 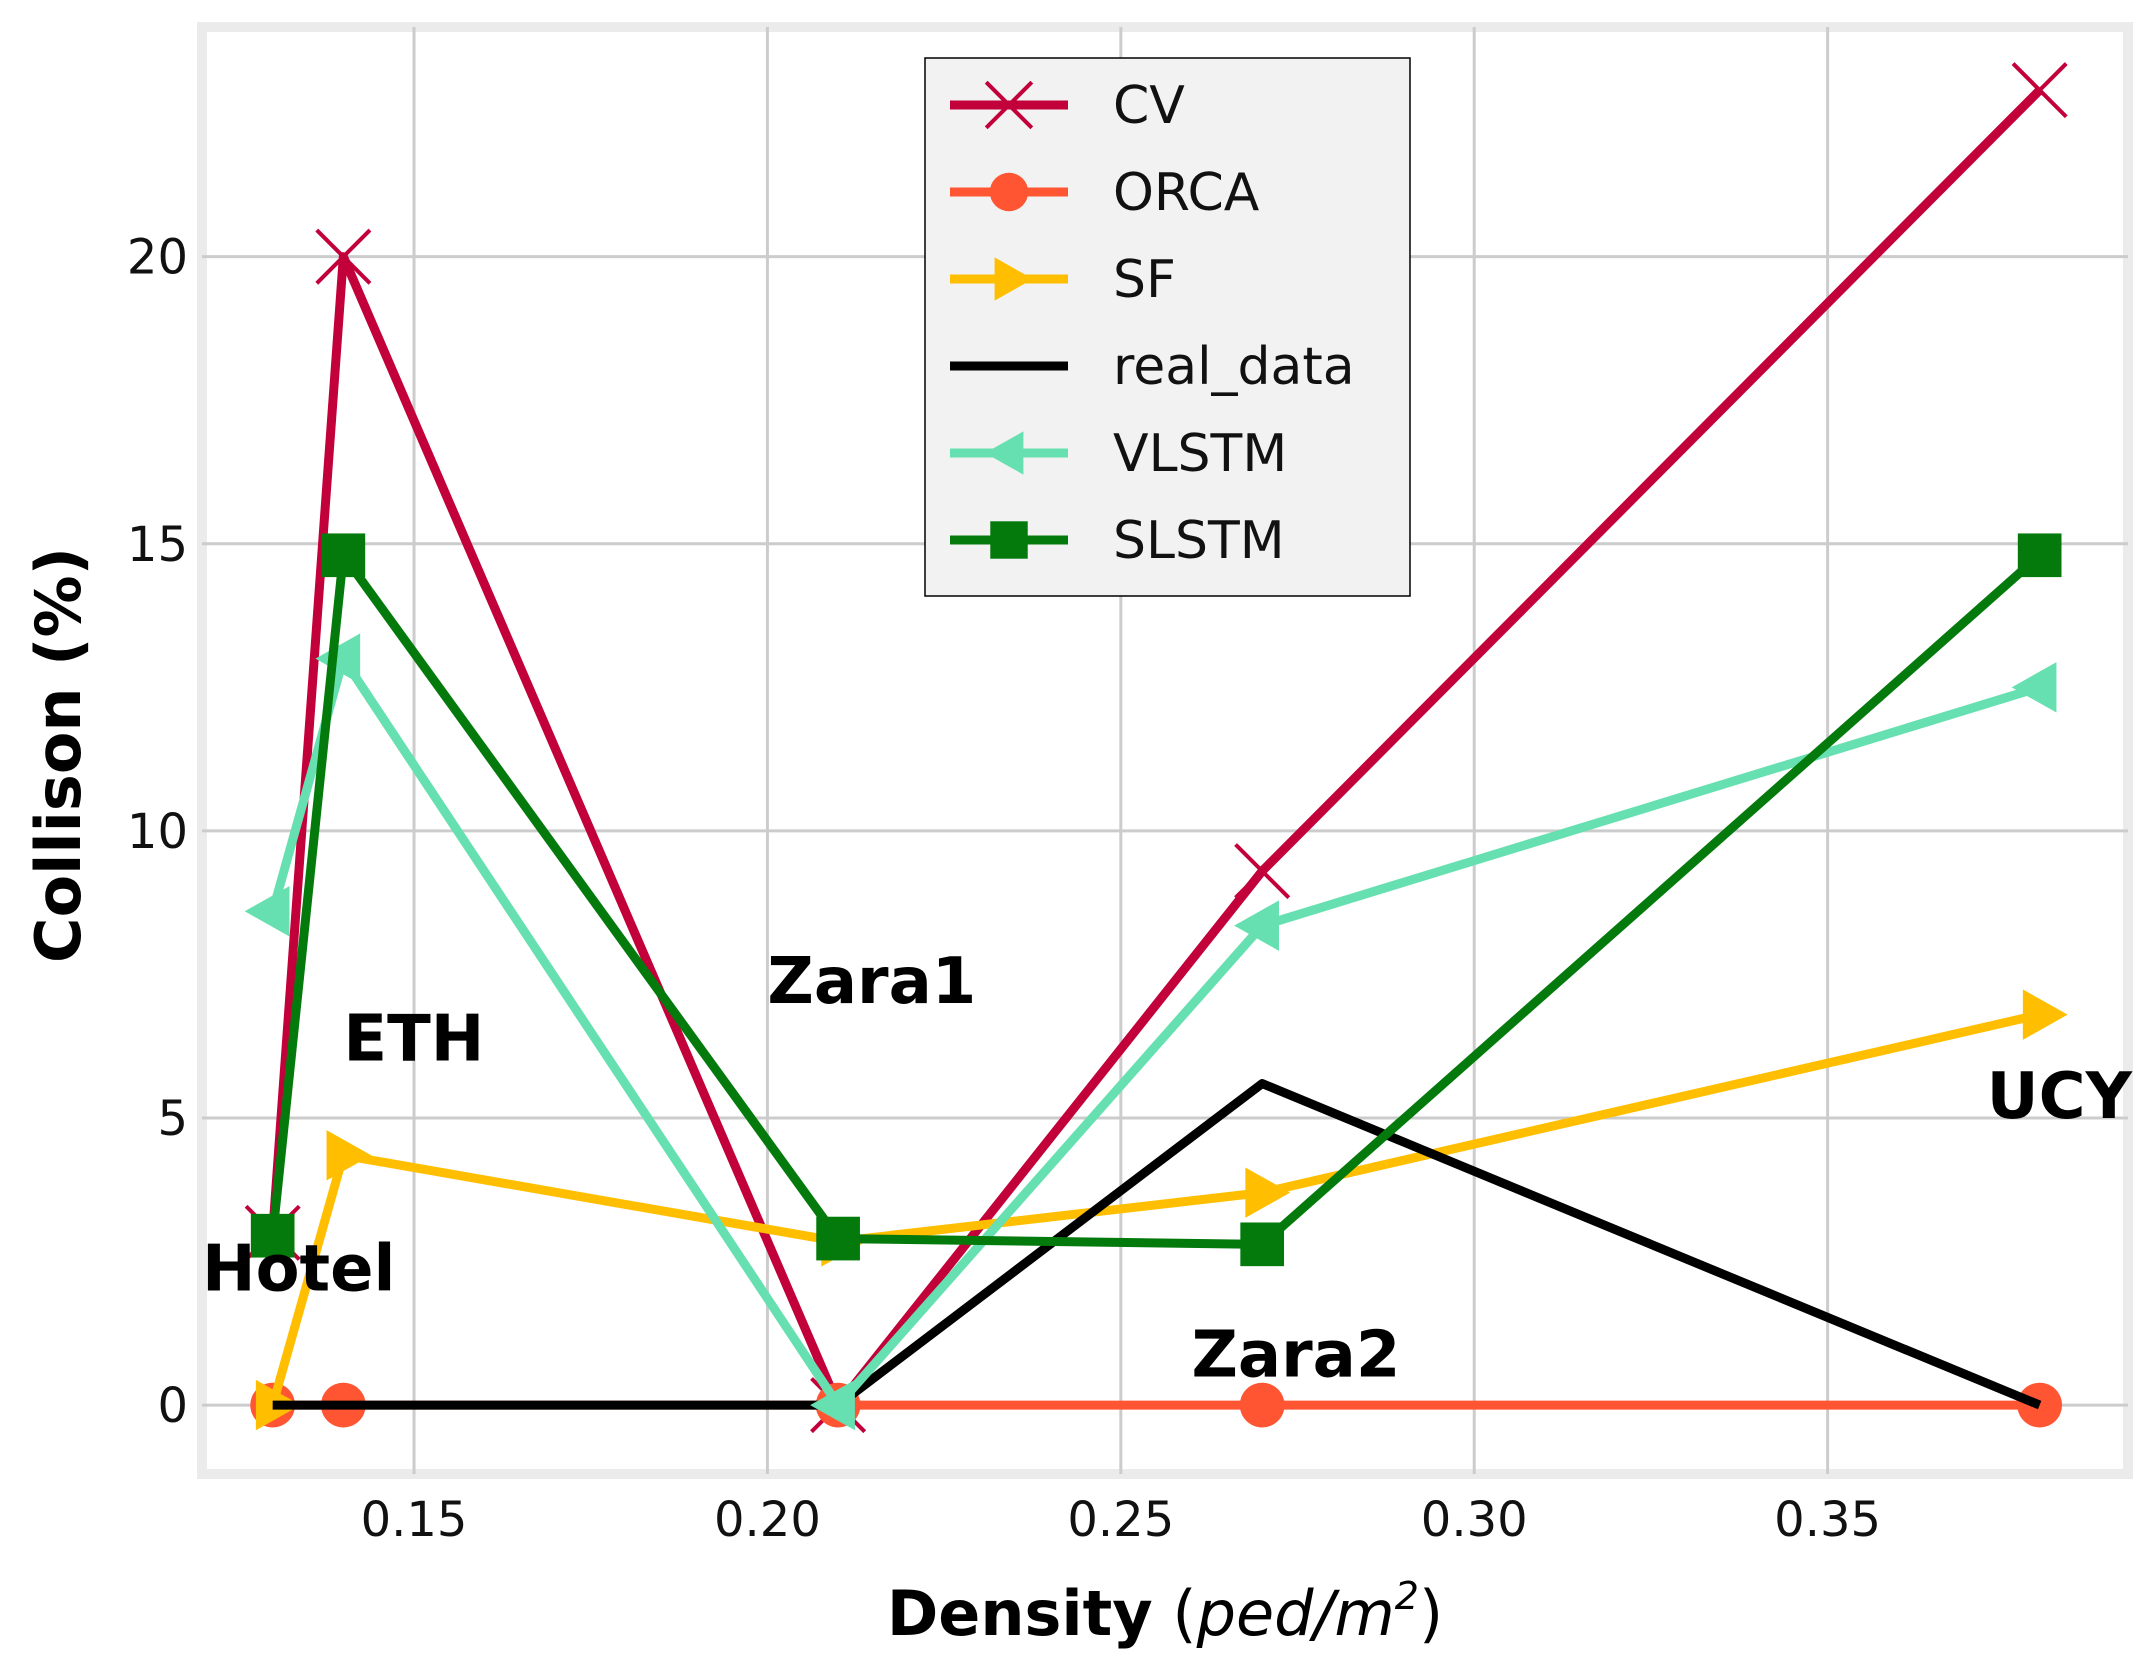 What do you see at coordinates (1234, 367) in the screenshot?
I see `legend-label: real_data` at bounding box center [1234, 367].